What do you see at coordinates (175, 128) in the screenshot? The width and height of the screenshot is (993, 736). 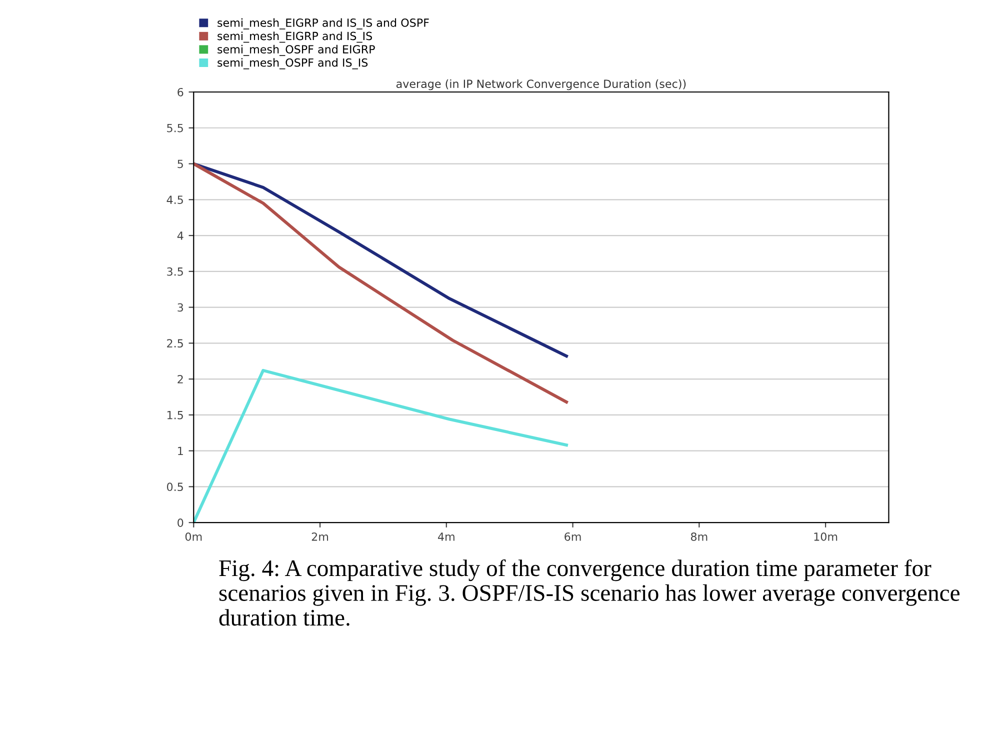 I see `y-tick-label: 5.5` at bounding box center [175, 128].